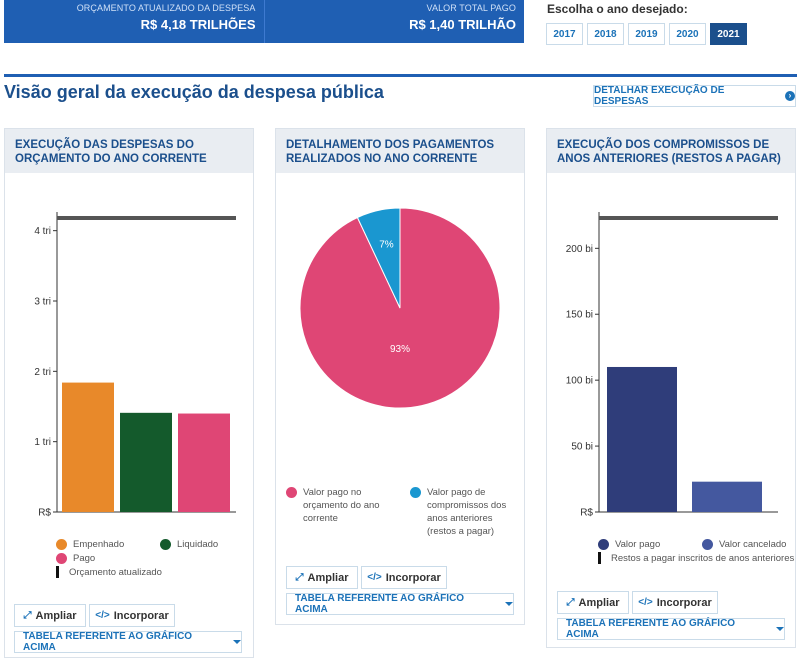 This screenshot has width=800, height=658. Describe the element at coordinates (659, 96) in the screenshot. I see `detail-expenses-label: DETALHAR EXECUÇÃO DE DESPESAS` at that location.